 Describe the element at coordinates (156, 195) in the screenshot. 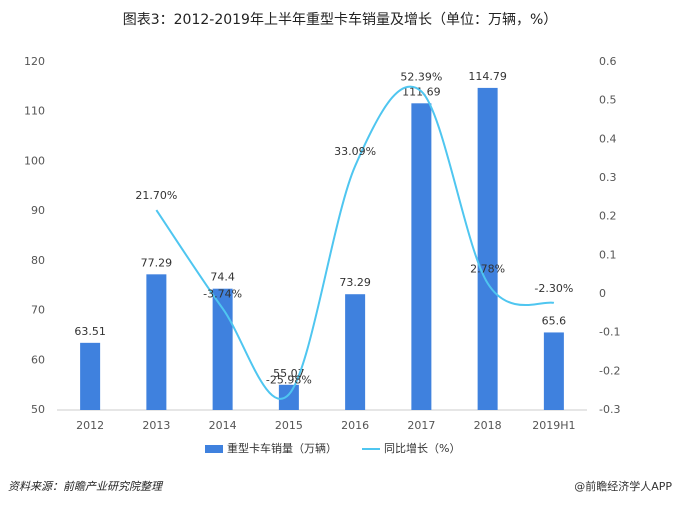

I see `line-value-label: 21.70%` at that location.